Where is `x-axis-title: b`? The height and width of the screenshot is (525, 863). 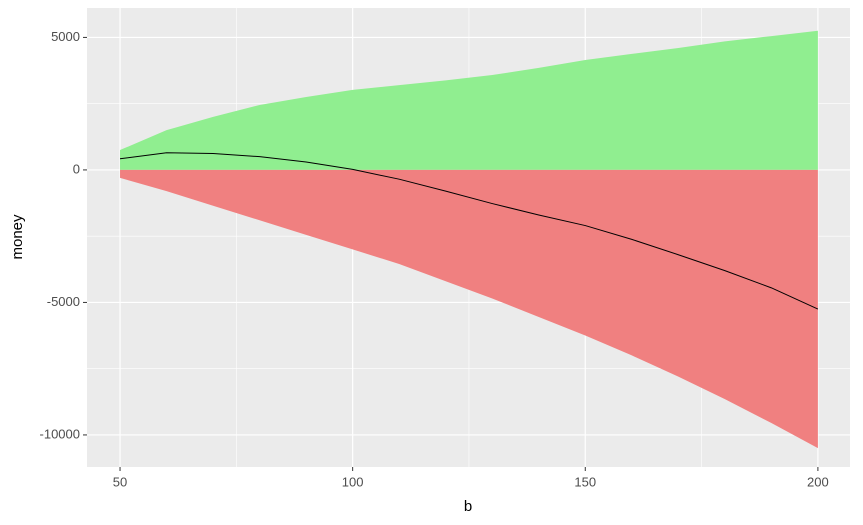 x-axis-title: b is located at coordinates (468, 506).